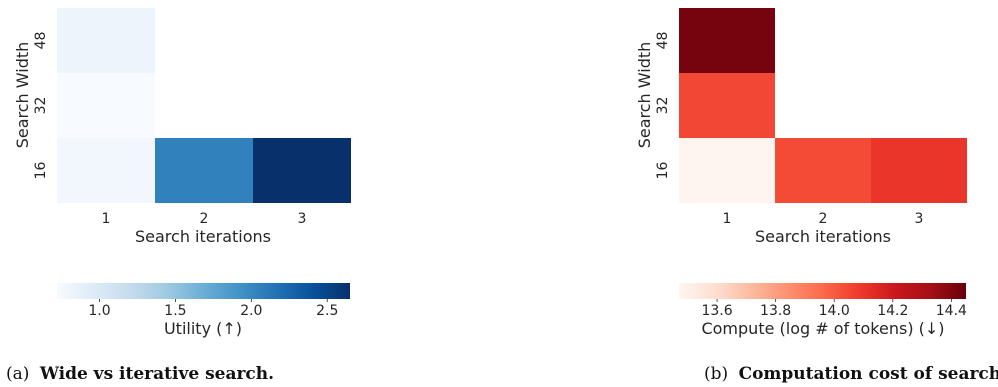  I want to click on colorbar-a, so click(203, 291).